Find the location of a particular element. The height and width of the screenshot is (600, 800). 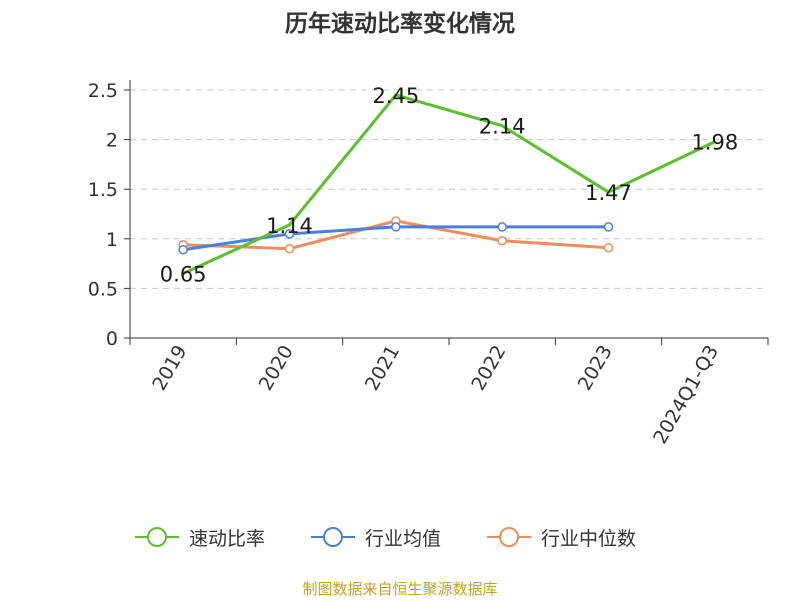

data-label: 1.98 is located at coordinates (714, 143).